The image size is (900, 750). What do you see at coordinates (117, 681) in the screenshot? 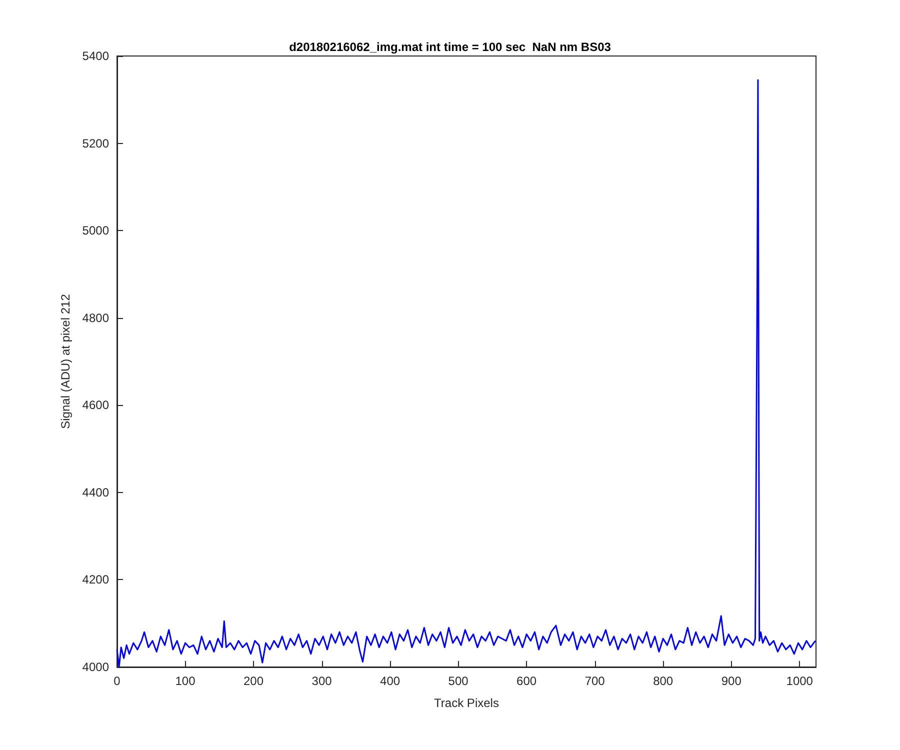
I see `x-tick-label: 0` at bounding box center [117, 681].